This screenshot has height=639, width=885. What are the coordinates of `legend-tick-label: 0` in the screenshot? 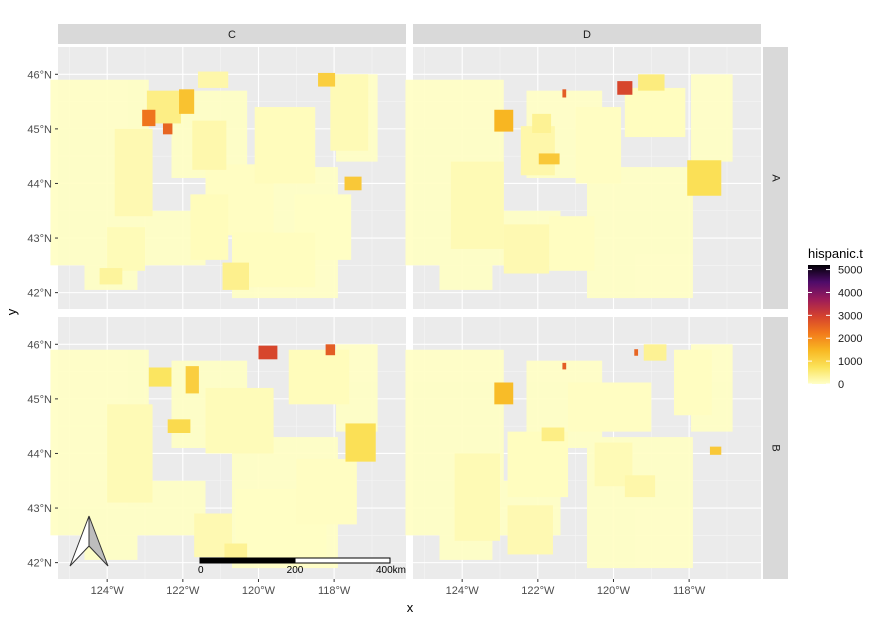 It's located at (841, 385).